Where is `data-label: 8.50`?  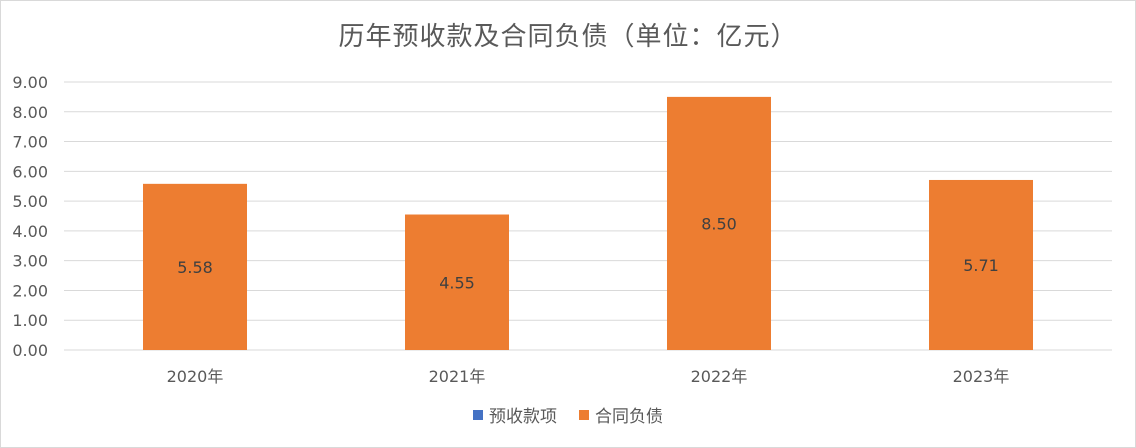 data-label: 8.50 is located at coordinates (719, 223).